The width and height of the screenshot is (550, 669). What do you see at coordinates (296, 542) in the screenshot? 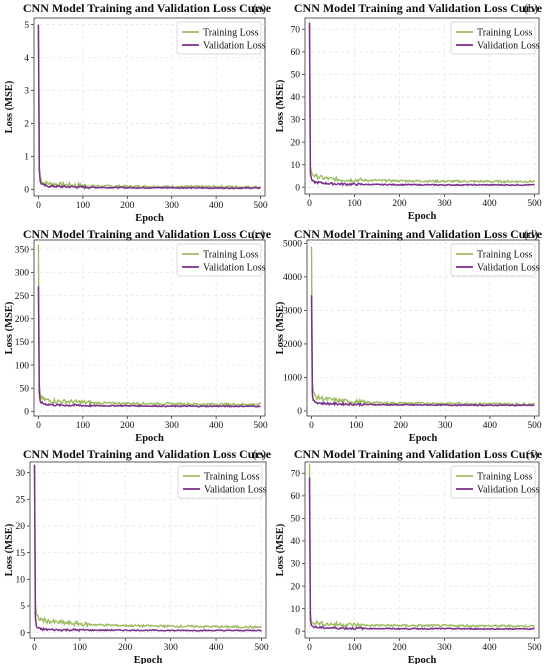
I see `y-tick-label: 40` at bounding box center [296, 542].